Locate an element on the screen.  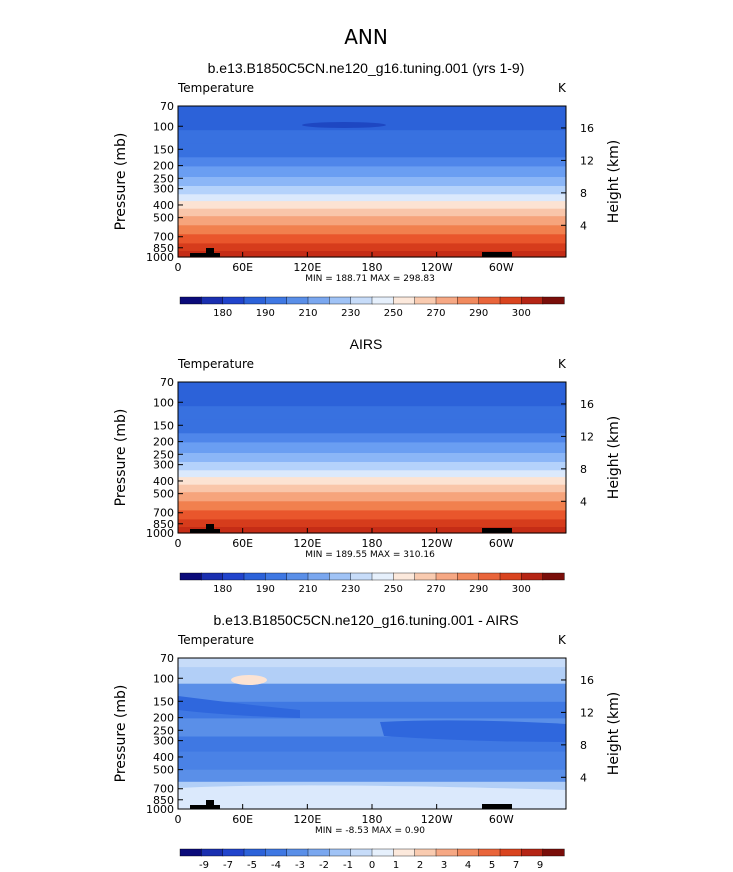
colorbar-label: 5 is located at coordinates (492, 865).